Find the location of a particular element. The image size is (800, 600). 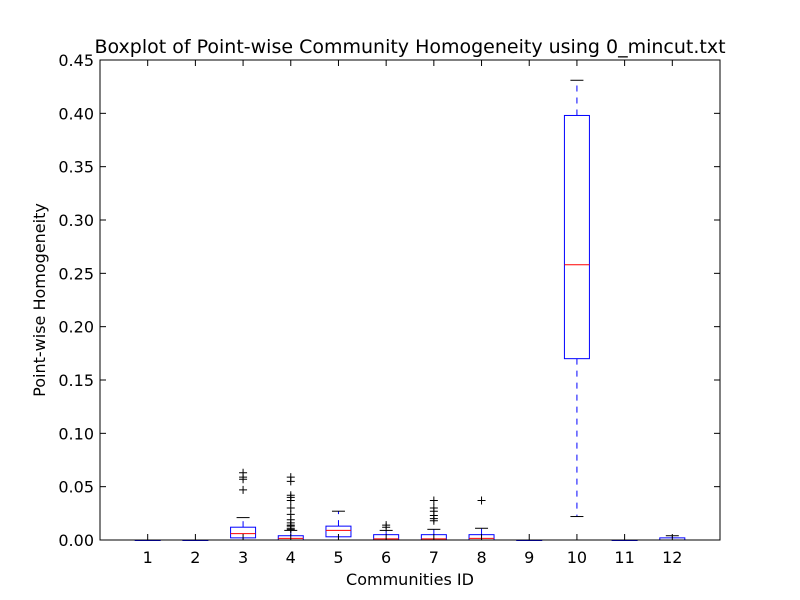

x-tick-label: 12 is located at coordinates (672, 557).